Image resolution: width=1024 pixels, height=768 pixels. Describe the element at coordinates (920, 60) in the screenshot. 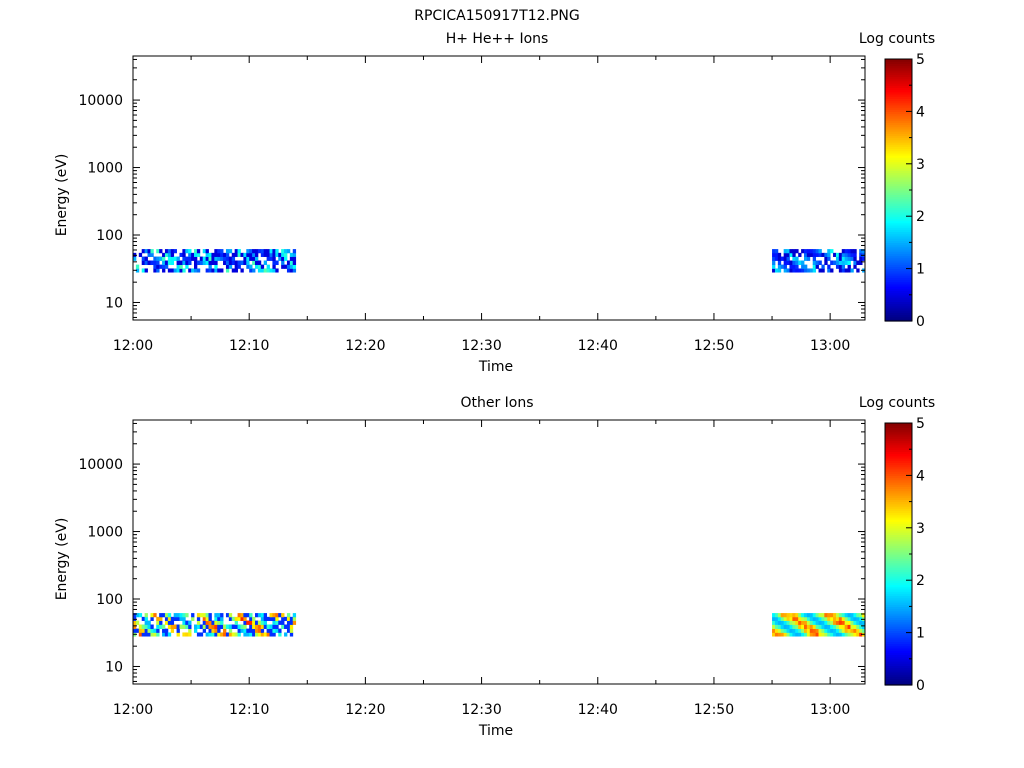

I see `colorbar-tick-label: 5` at that location.